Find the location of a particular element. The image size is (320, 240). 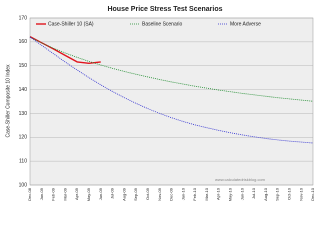

x-tick-label: Aug-09 is located at coordinates (123, 194).